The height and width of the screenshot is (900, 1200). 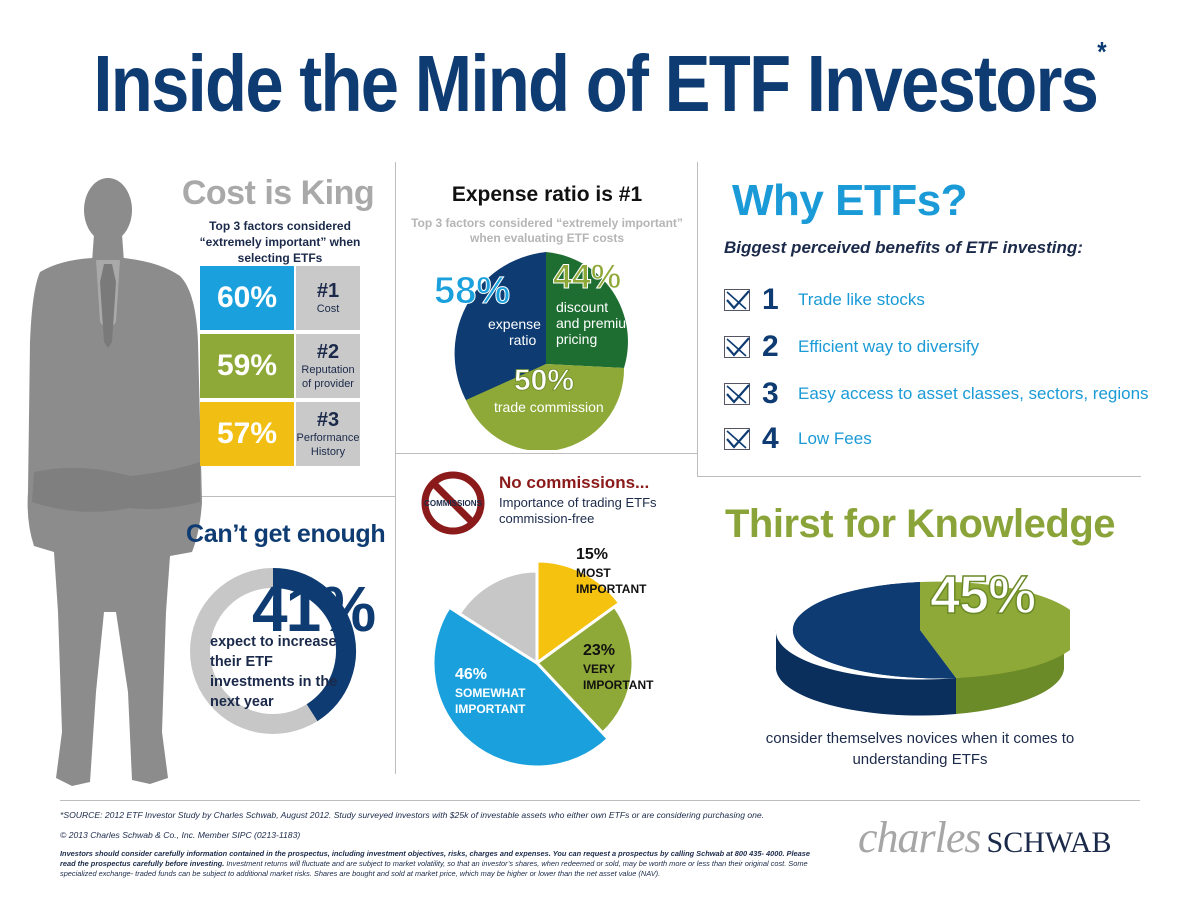 What do you see at coordinates (283, 496) in the screenshot?
I see `divider-left-h` at bounding box center [283, 496].